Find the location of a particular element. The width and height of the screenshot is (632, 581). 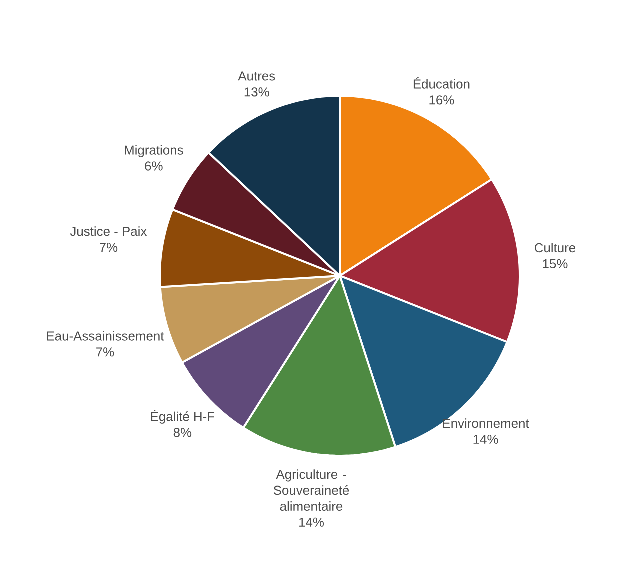

slice-label: Justice - Paix is located at coordinates (109, 231).